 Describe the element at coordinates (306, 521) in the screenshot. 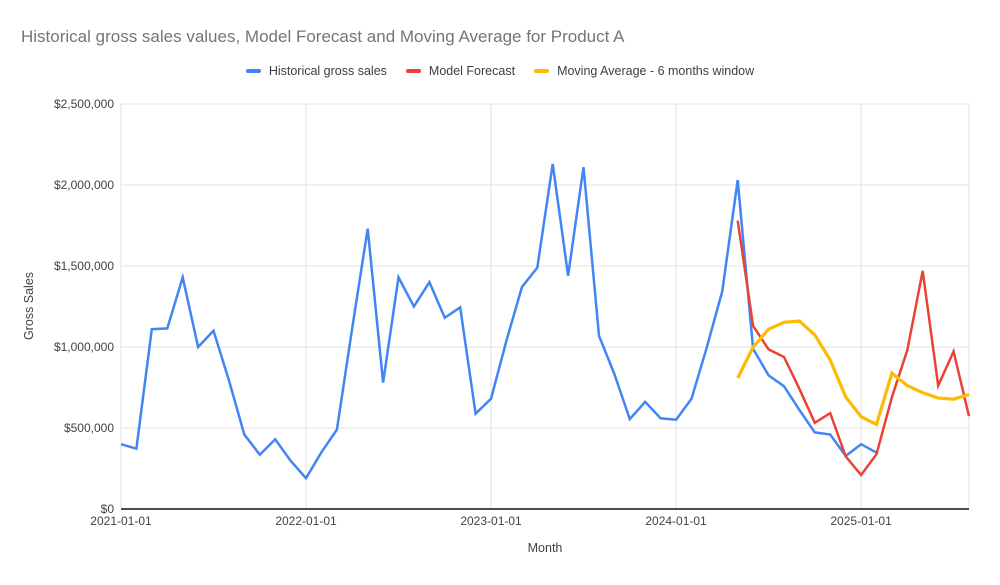

I see `x-tick-label: 2022-01-01` at that location.